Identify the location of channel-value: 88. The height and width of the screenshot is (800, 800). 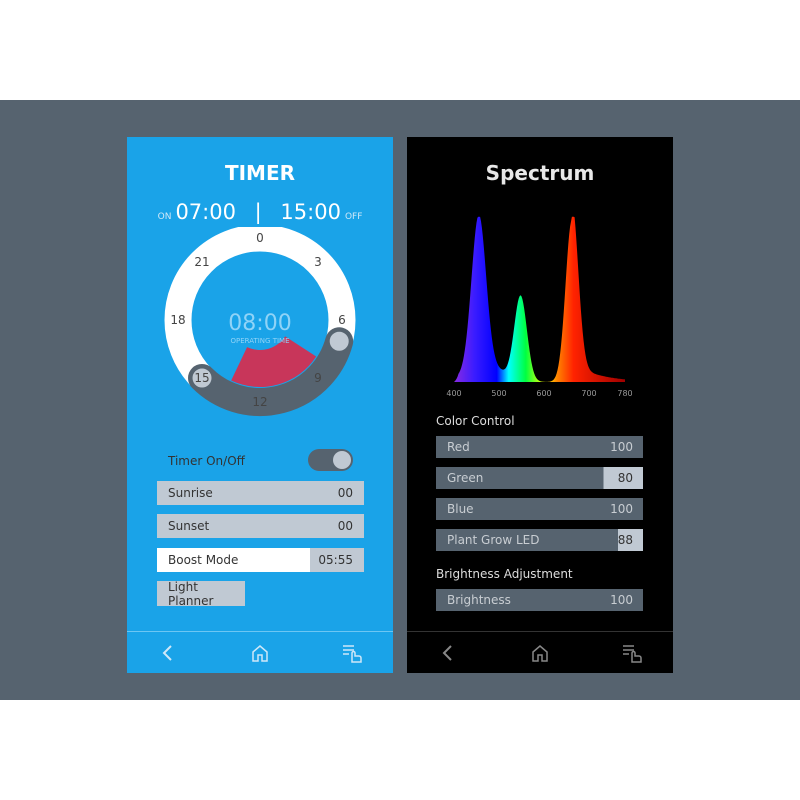
(625, 540).